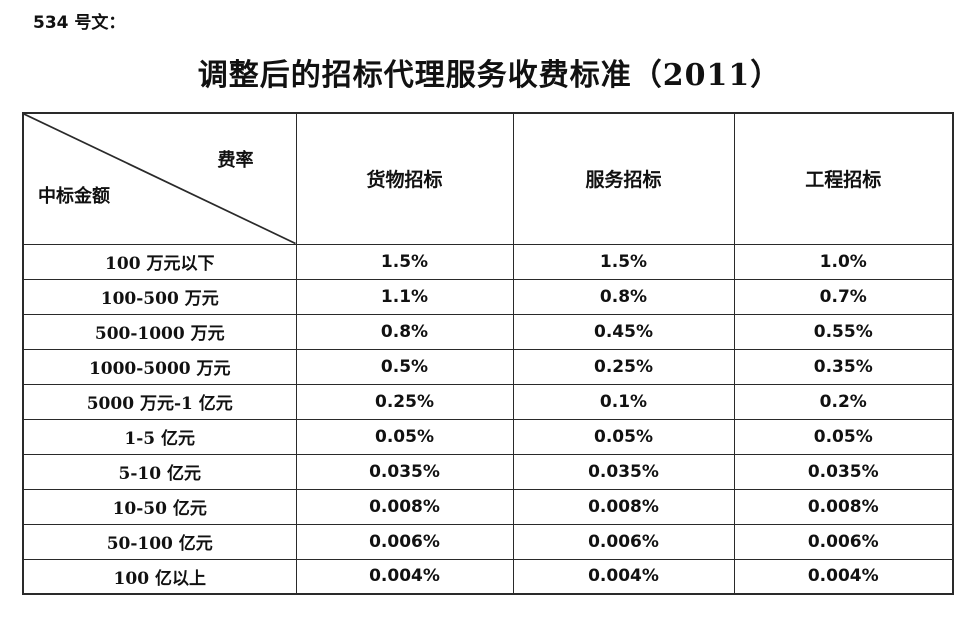  I want to click on table-row: 100 万元以下 1.5% 1.5% 1.0%, so click(488, 261).